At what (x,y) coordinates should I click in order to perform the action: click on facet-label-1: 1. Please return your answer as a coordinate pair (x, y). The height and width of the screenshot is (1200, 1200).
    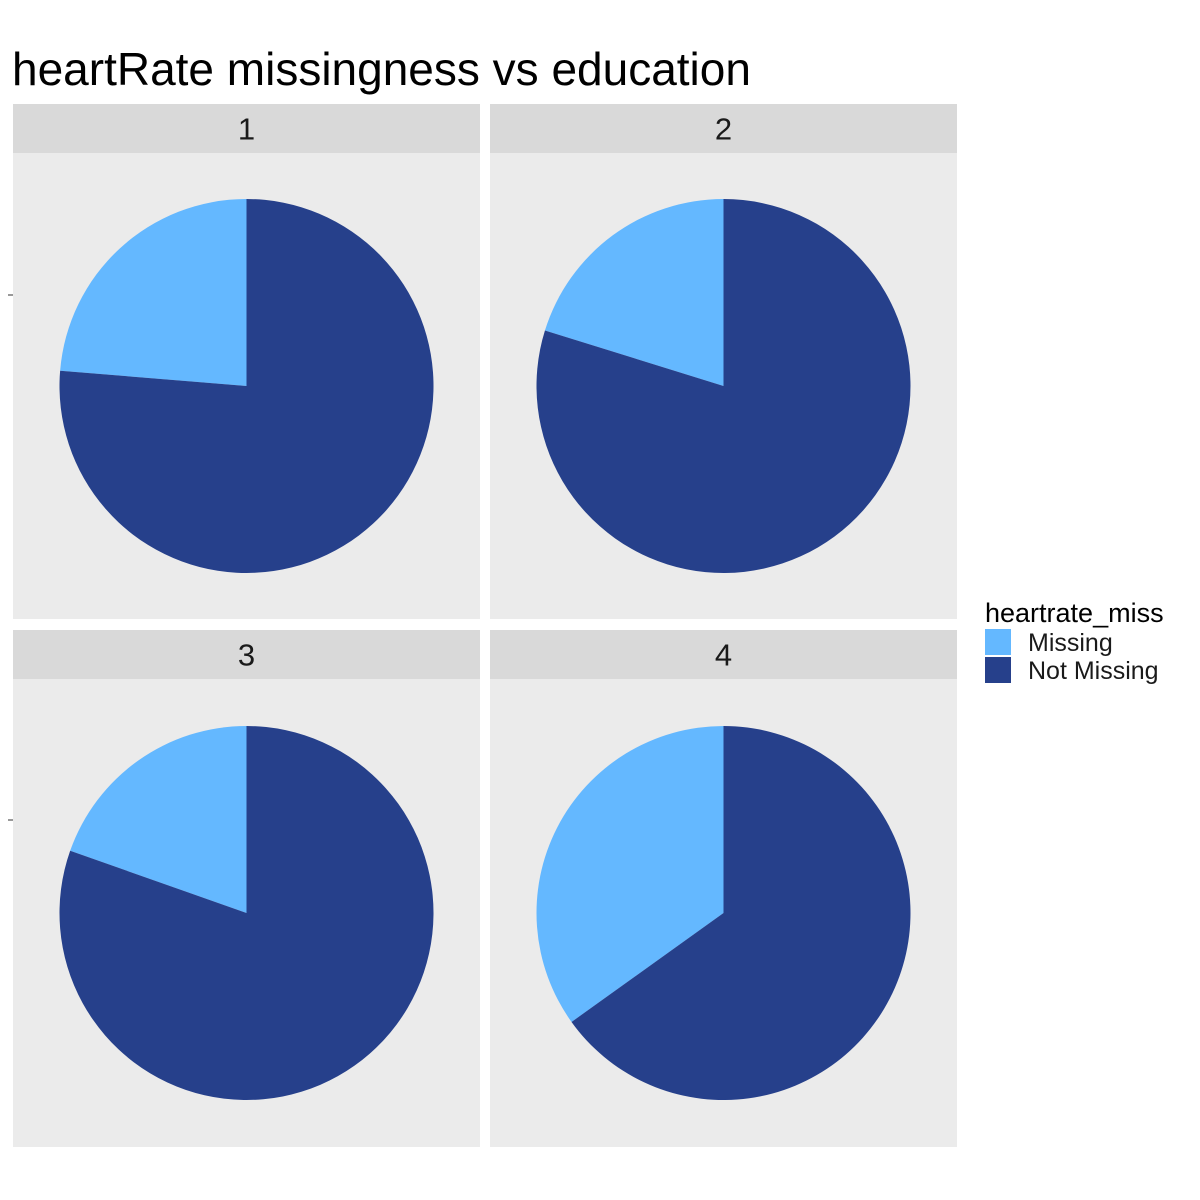
    Looking at the image, I should click on (246, 129).